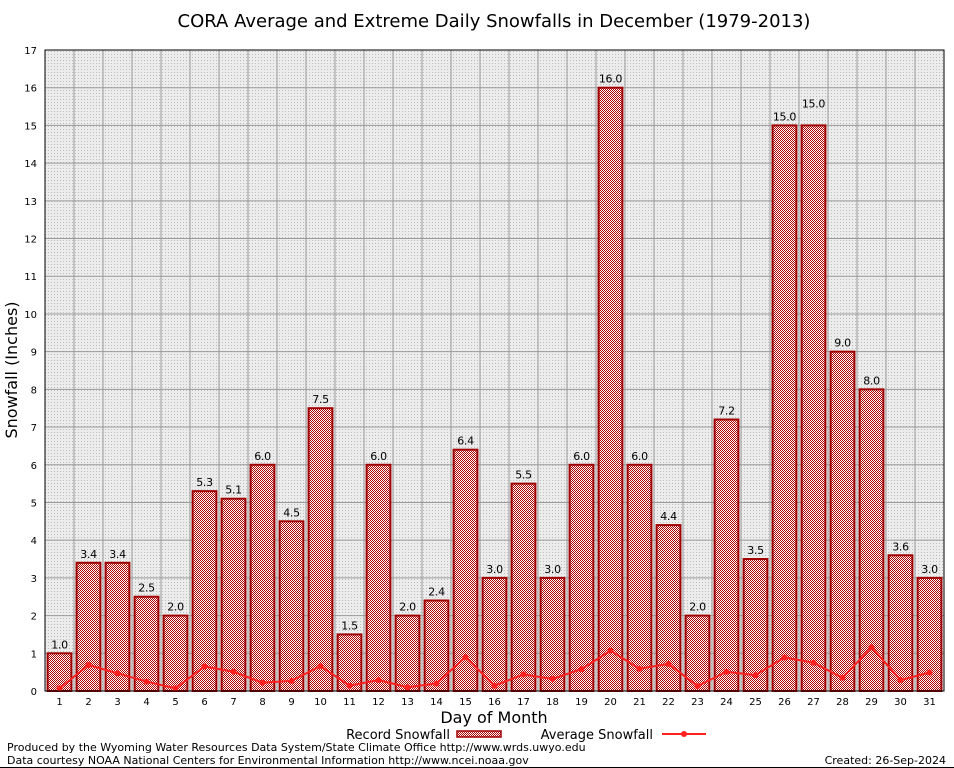 This screenshot has height=768, width=954. Describe the element at coordinates (611, 79) in the screenshot. I see `bar-value-label: 16.0` at that location.